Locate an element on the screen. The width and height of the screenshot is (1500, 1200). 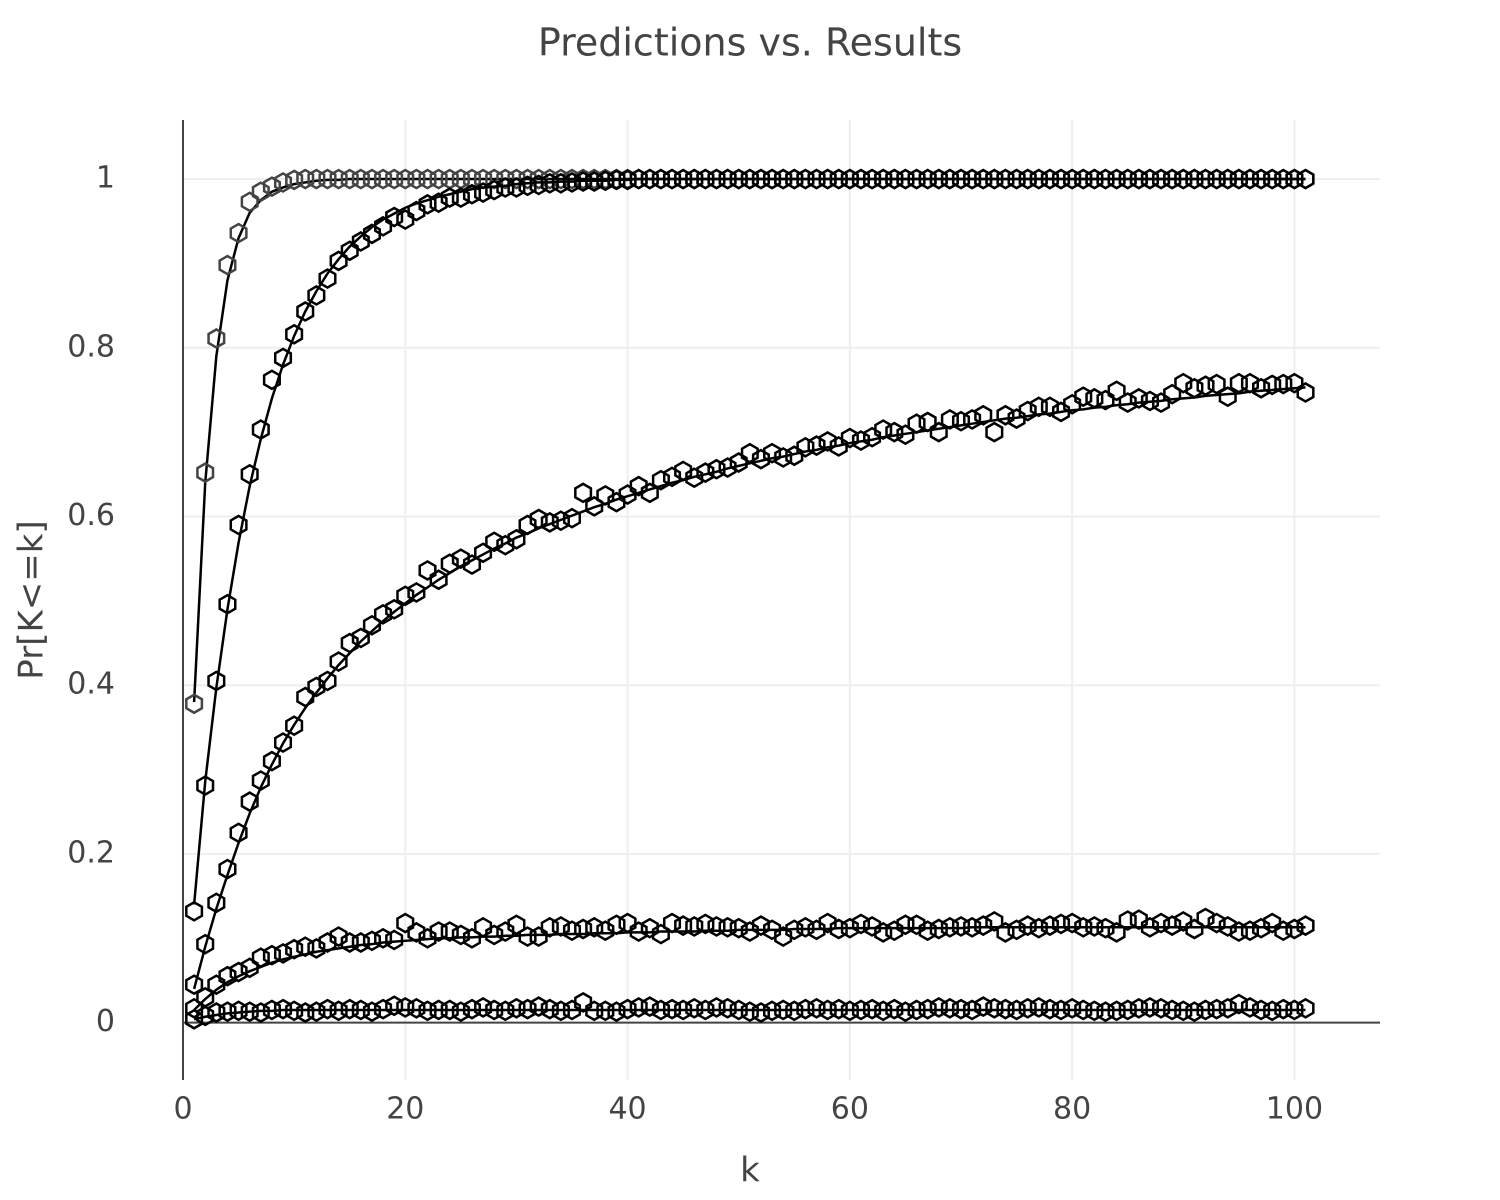
x-tick-label: 40 is located at coordinates (627, 1109).